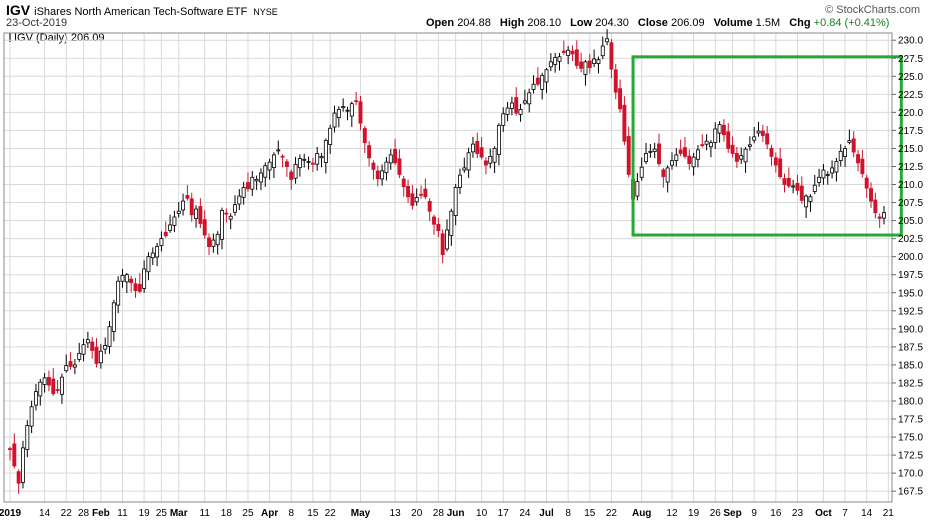 The image size is (930, 522). What do you see at coordinates (910, 149) in the screenshot?
I see `y-tick-label: 215.0` at bounding box center [910, 149].